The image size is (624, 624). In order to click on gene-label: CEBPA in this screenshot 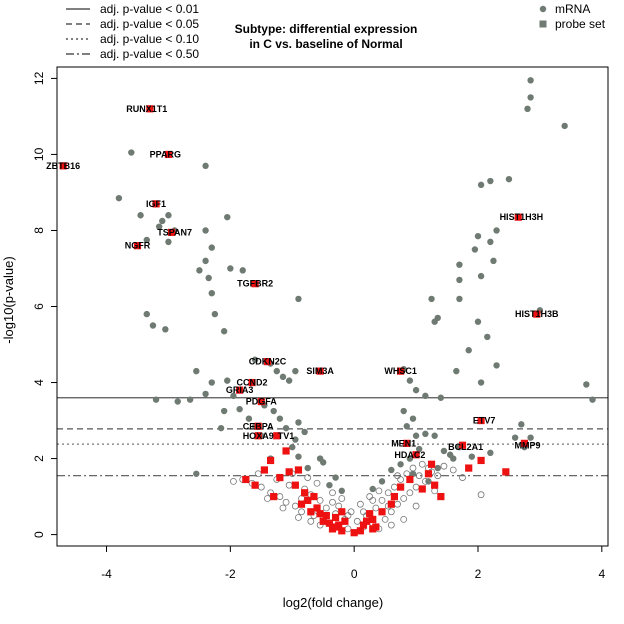, I will do `click(258, 426)`.